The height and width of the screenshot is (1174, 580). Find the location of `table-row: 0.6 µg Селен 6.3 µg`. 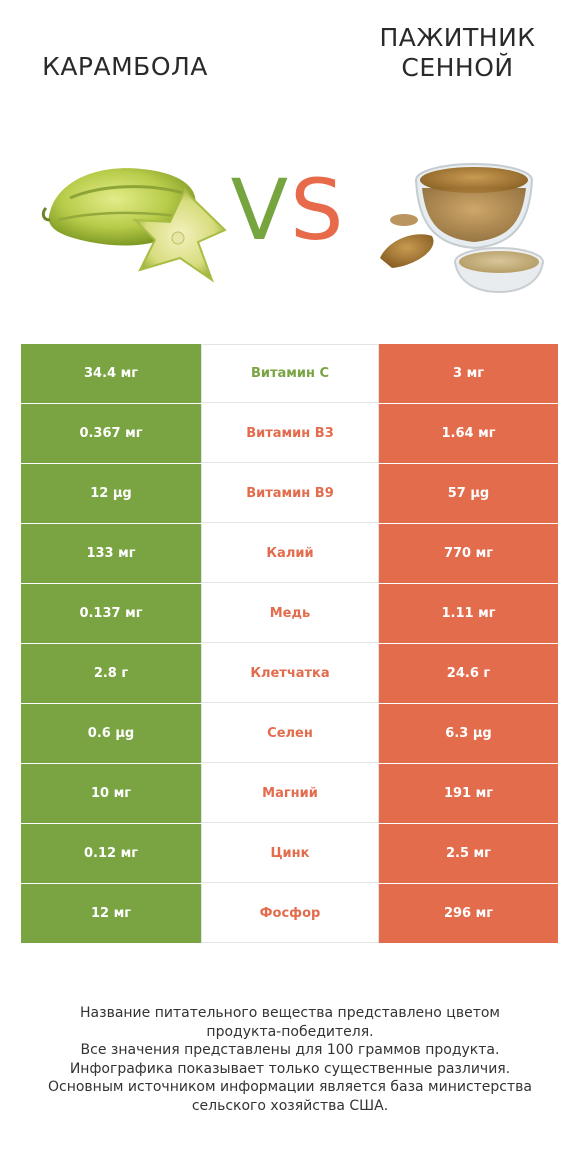

table-row: 0.6 µg Селен 6.3 µg is located at coordinates (289, 734).